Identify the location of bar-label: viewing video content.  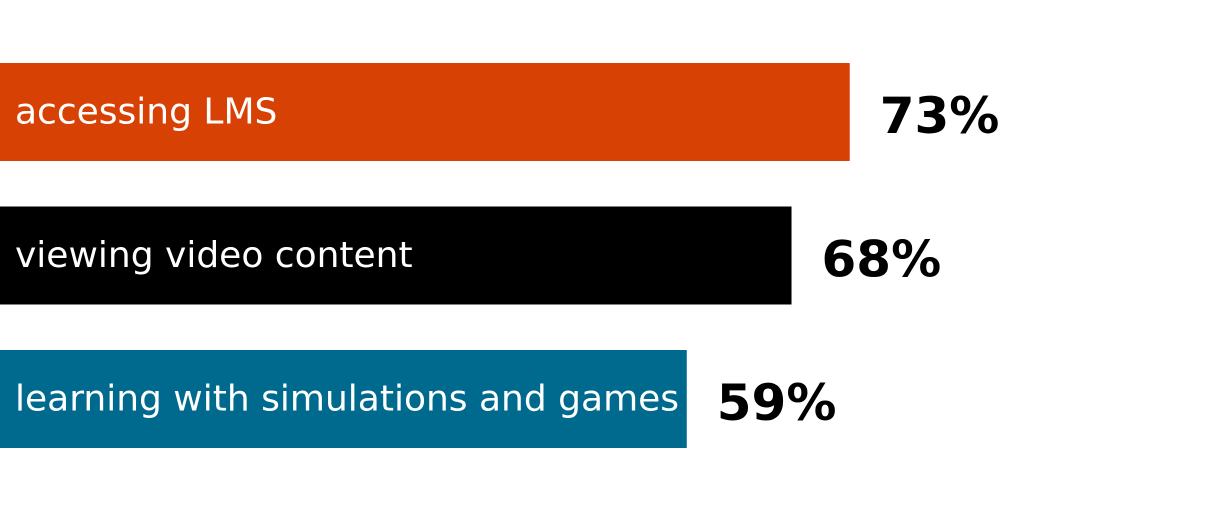
(214, 255).